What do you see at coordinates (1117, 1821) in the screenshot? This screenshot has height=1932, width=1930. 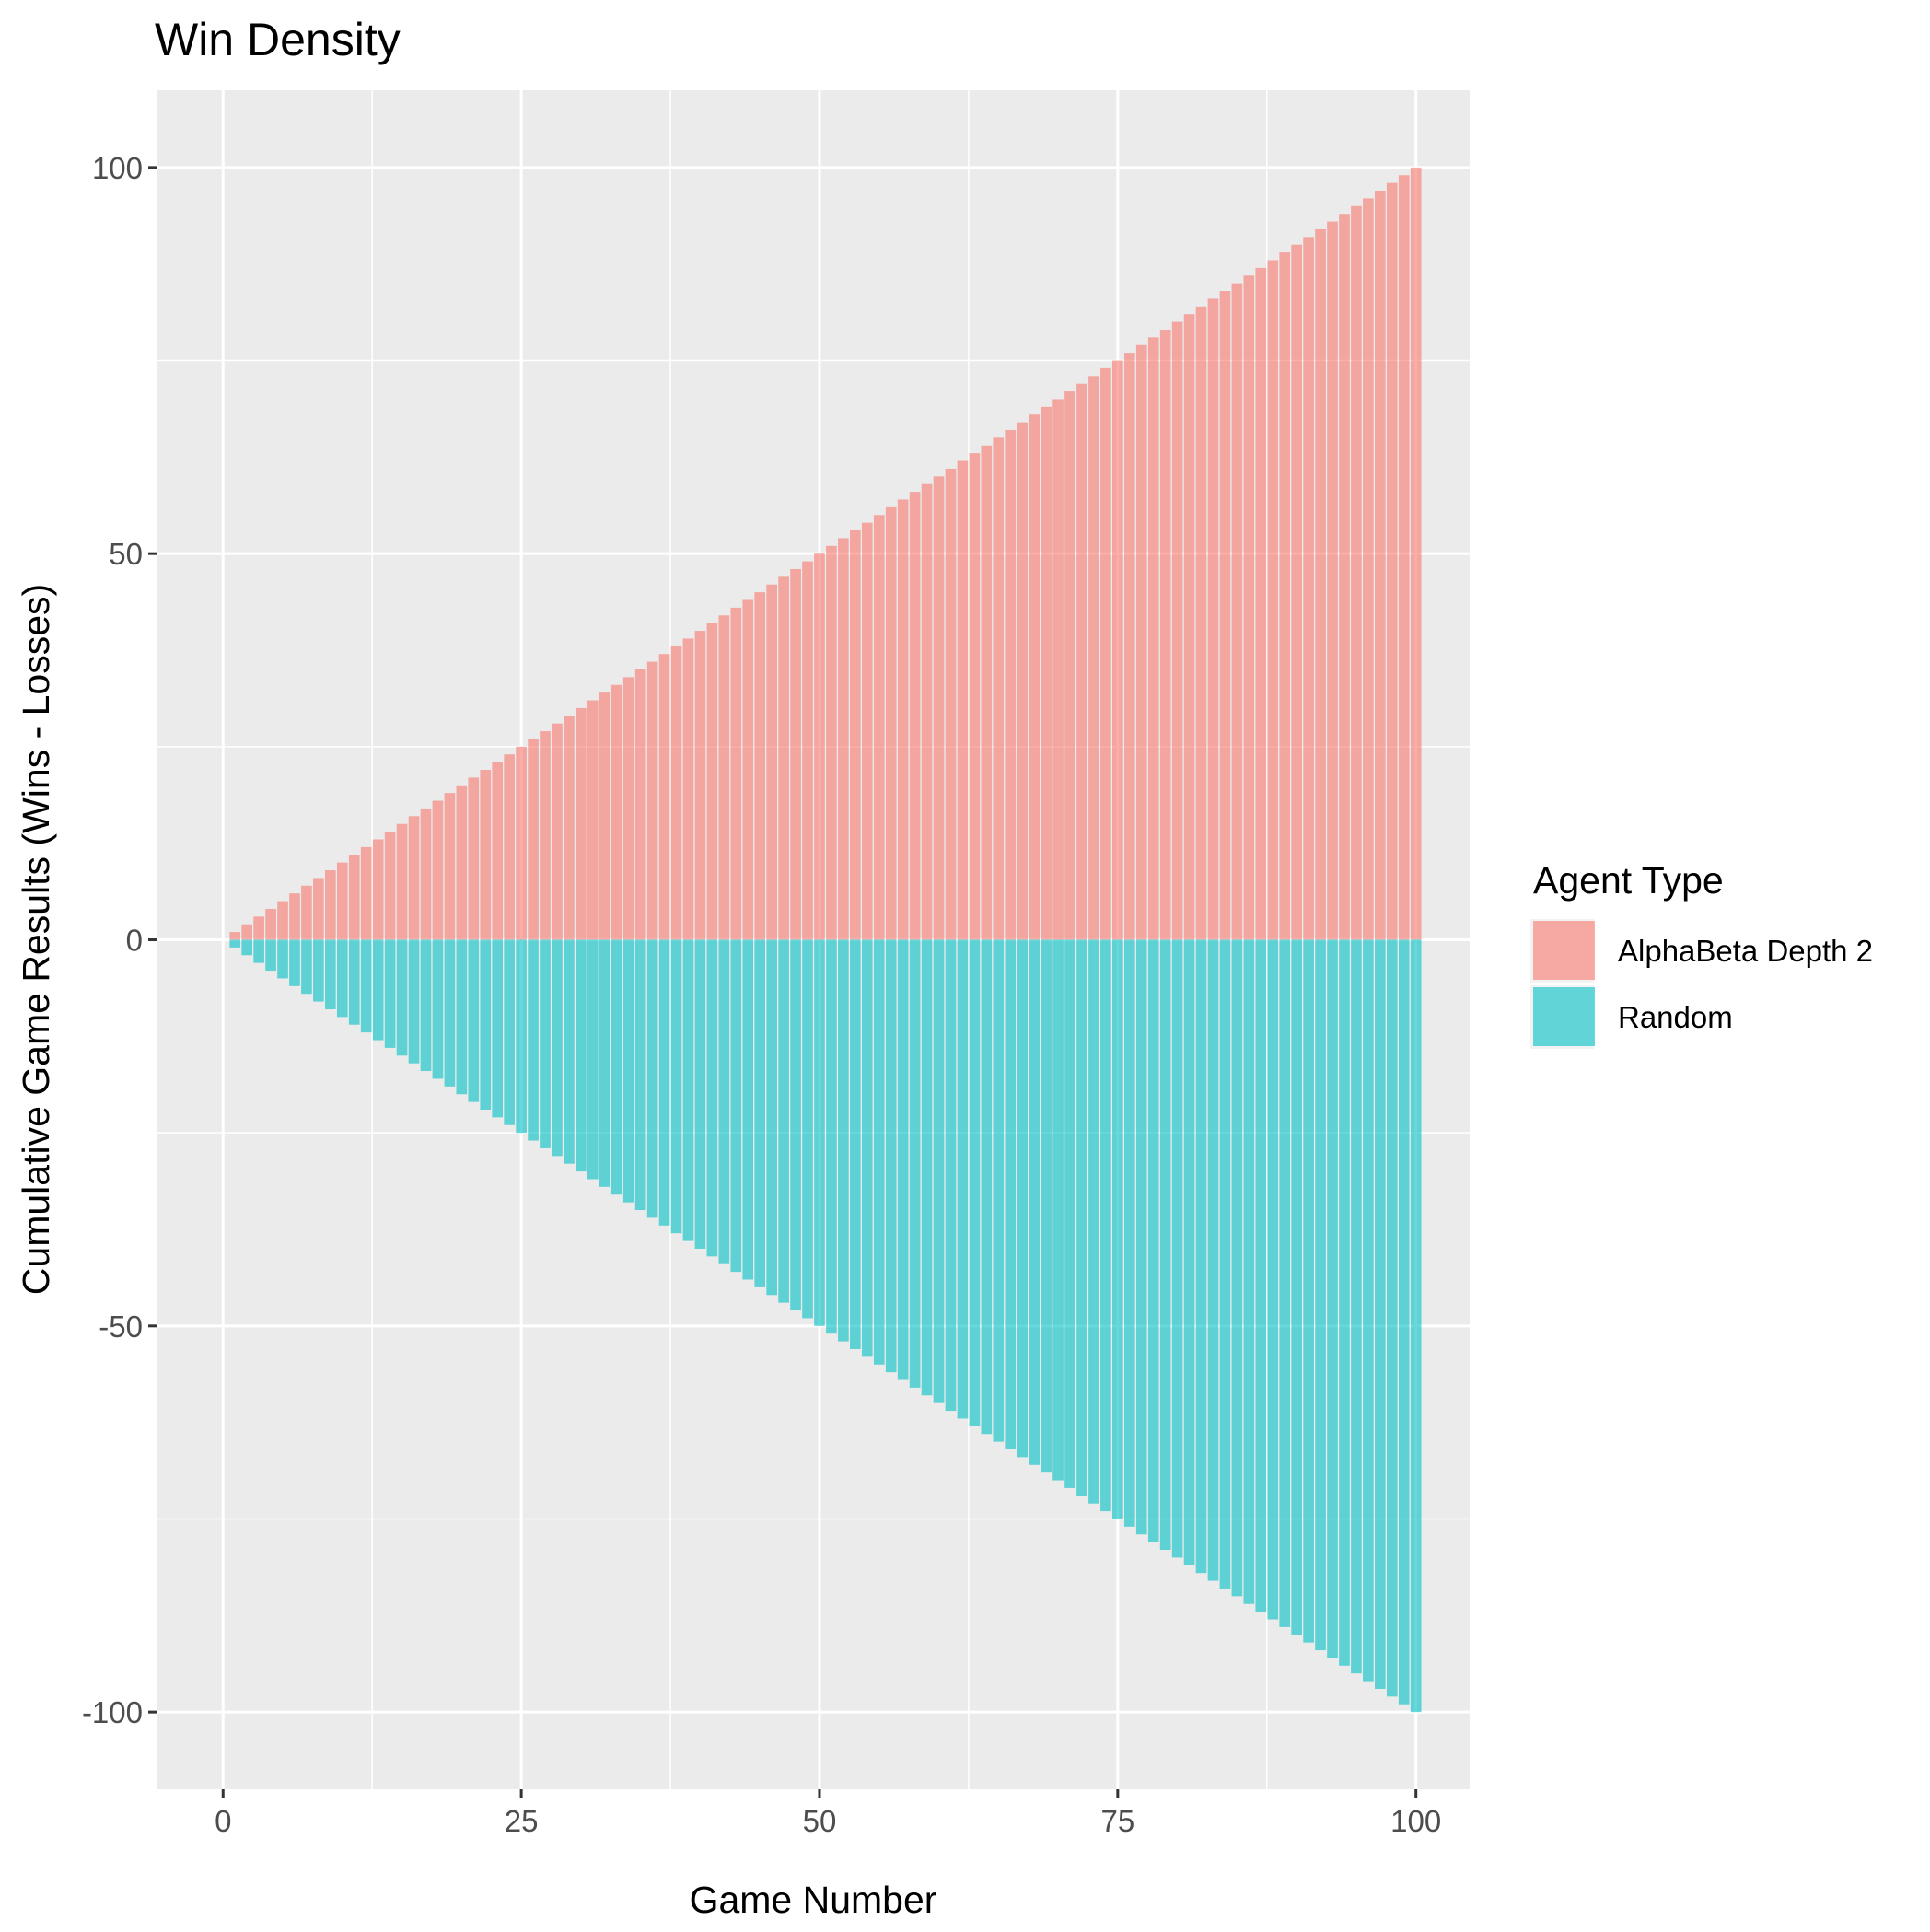 I see `x-tick-label: 75` at bounding box center [1117, 1821].